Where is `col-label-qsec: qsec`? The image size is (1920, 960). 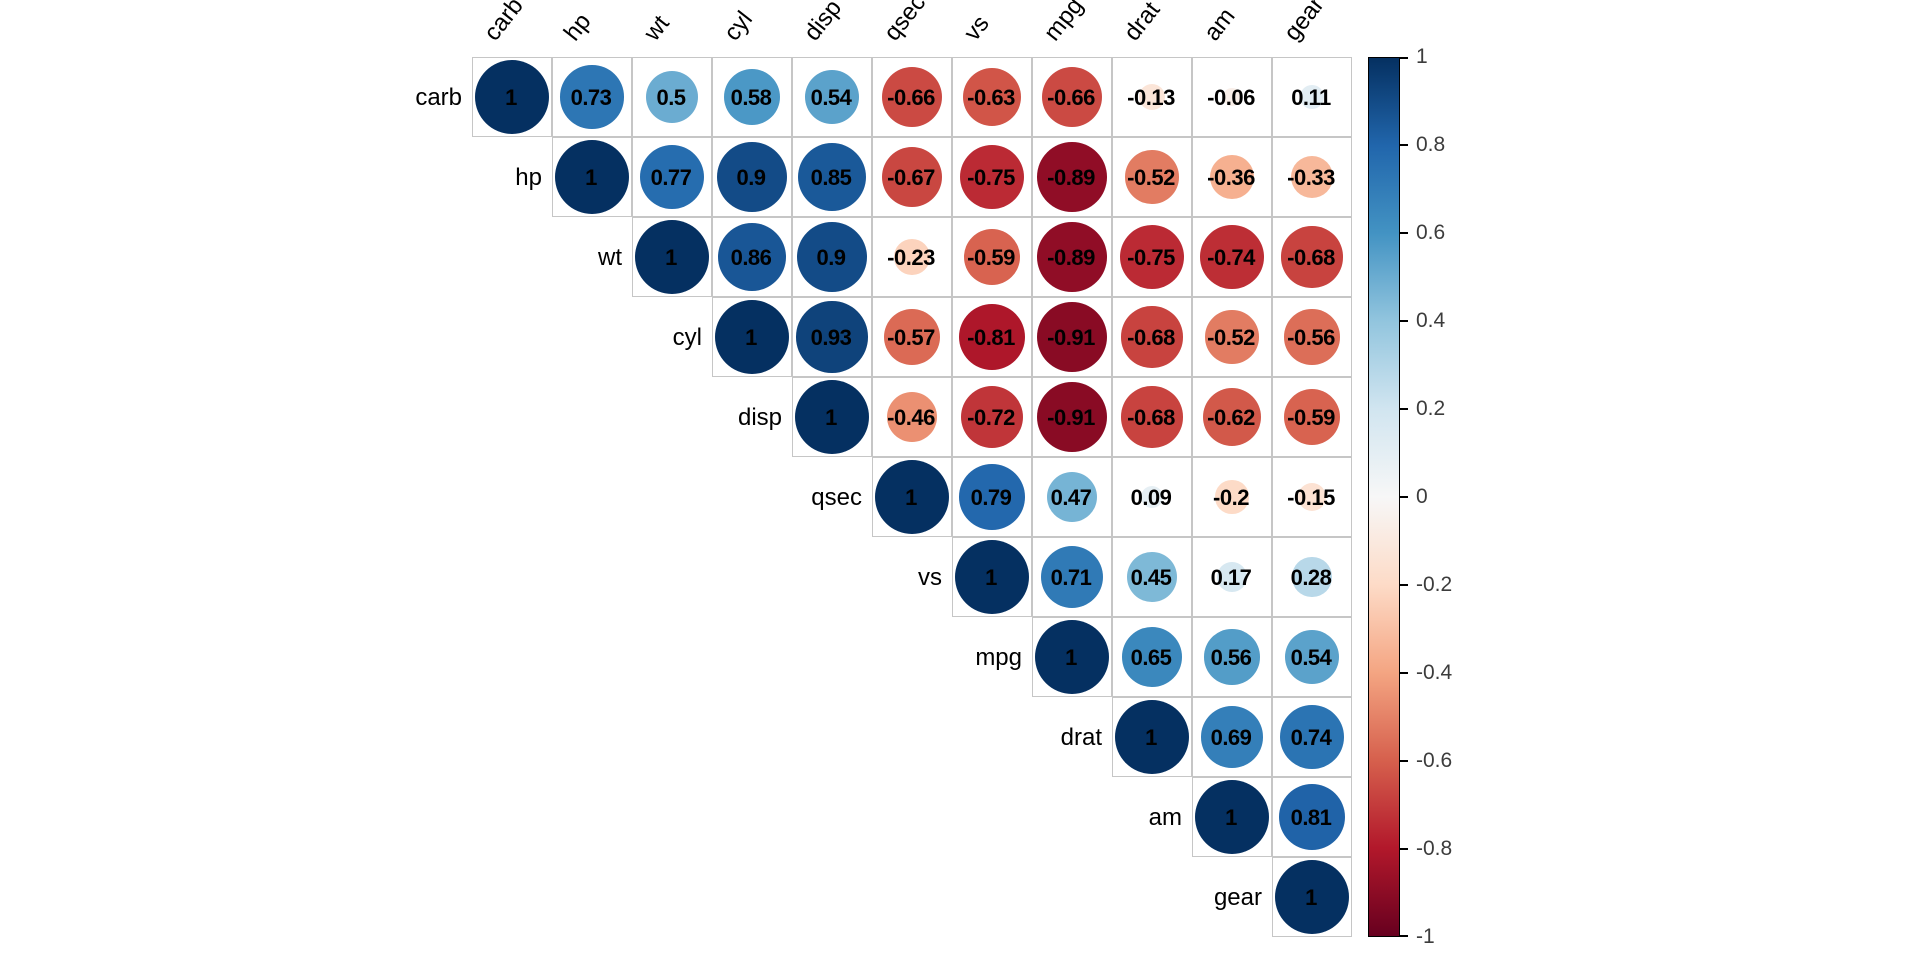 col-label-qsec: qsec is located at coordinates (905, 23).